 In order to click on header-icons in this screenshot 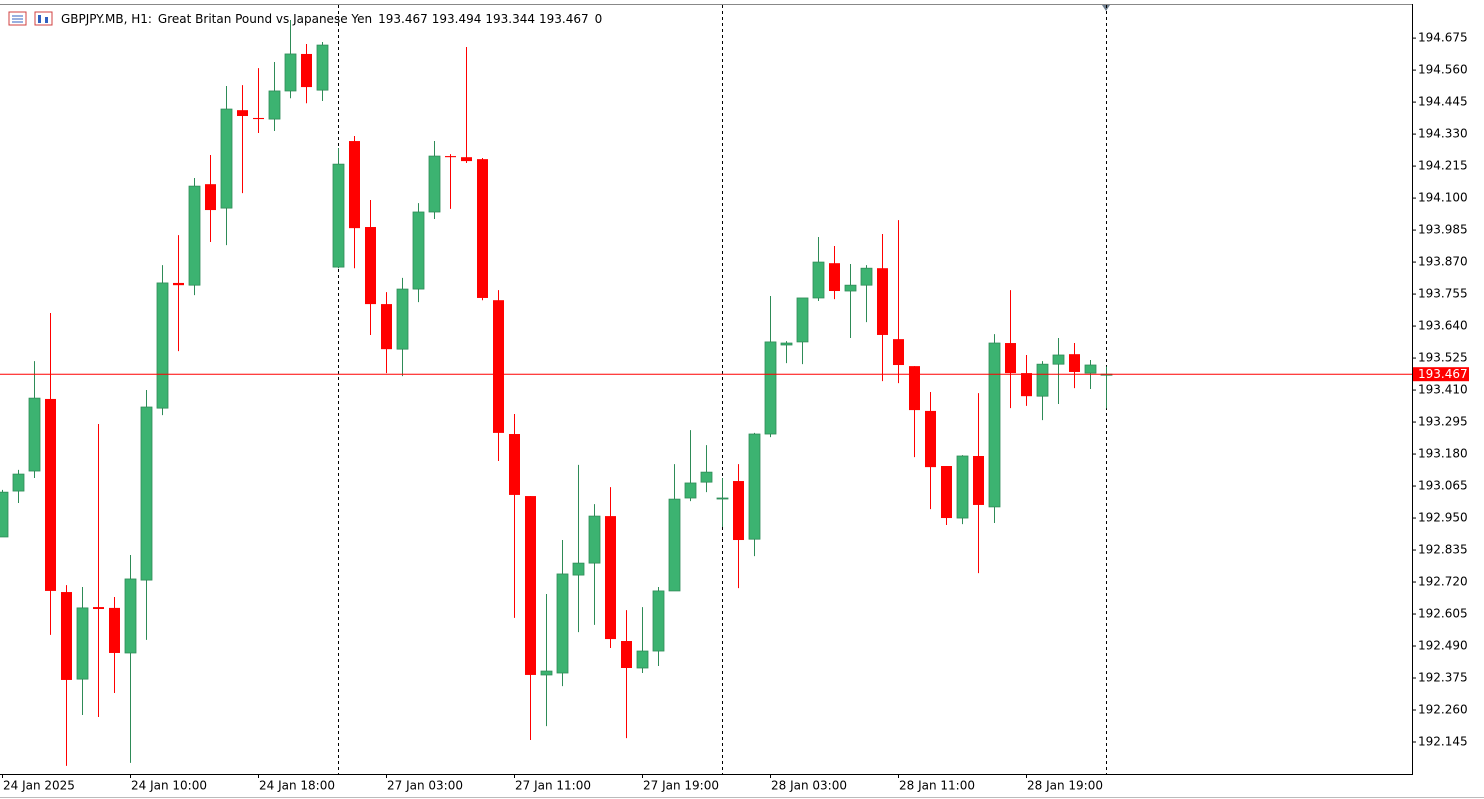, I will do `click(30, 18)`.